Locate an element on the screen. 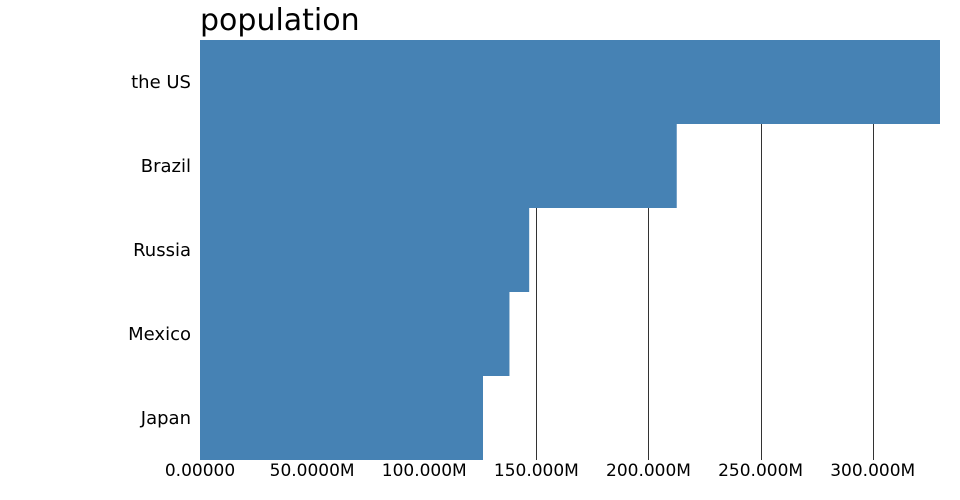 The image size is (960, 500). x-tick-label: 150.000M is located at coordinates (536, 471).